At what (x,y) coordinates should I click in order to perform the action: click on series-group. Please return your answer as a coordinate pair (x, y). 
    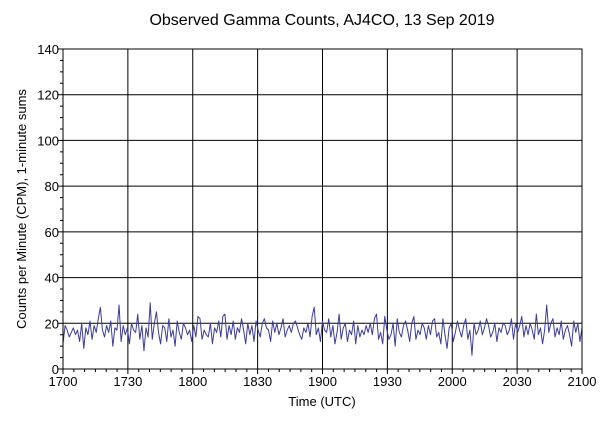
    Looking at the image, I should click on (322, 329).